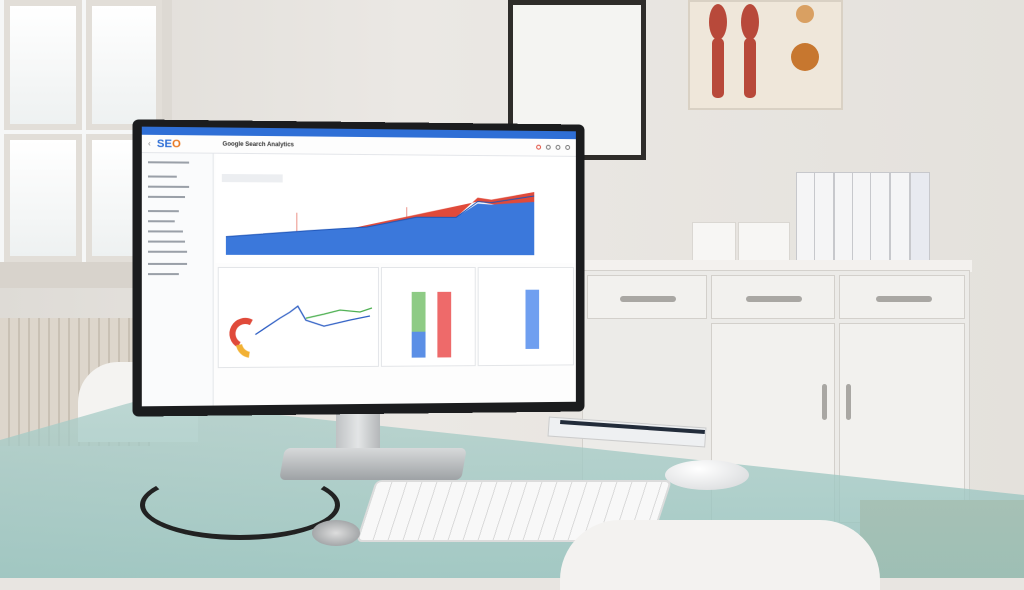 The image size is (1024, 590). Describe the element at coordinates (149, 143) in the screenshot. I see `back-icon: ‹` at that location.